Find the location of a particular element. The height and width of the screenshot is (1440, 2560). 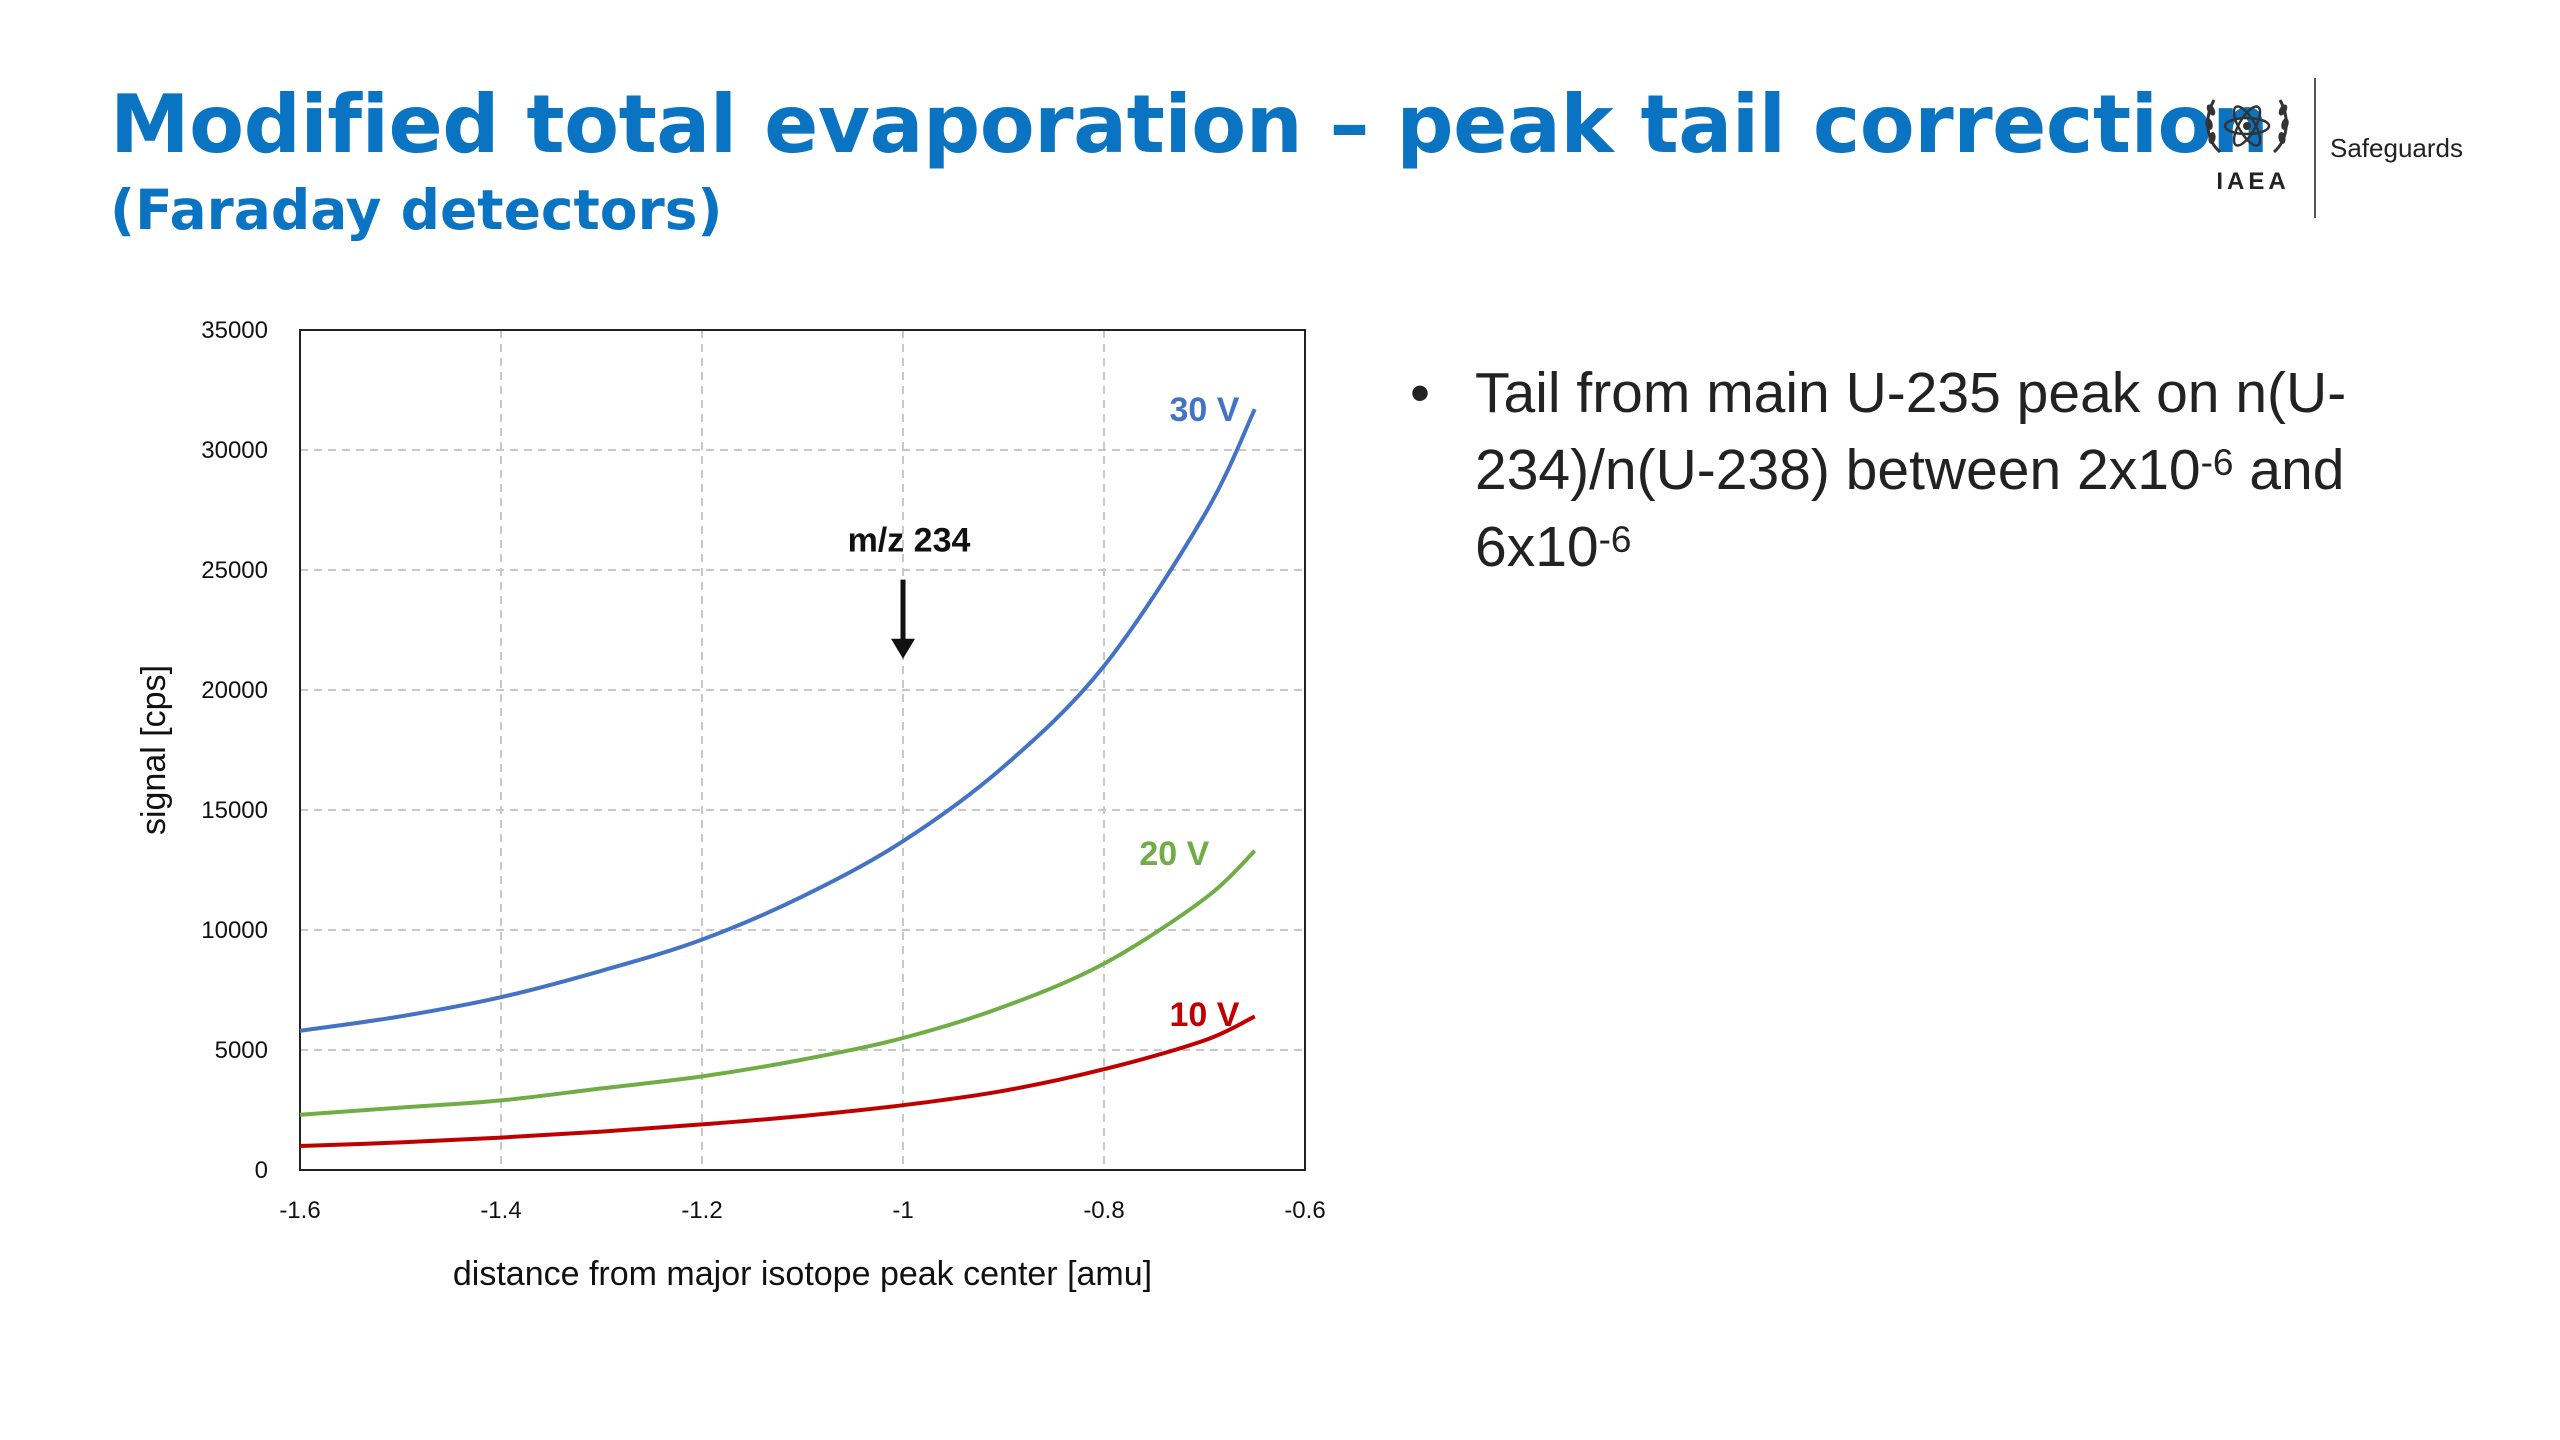

y-tick-label: 0 is located at coordinates (261, 1170).